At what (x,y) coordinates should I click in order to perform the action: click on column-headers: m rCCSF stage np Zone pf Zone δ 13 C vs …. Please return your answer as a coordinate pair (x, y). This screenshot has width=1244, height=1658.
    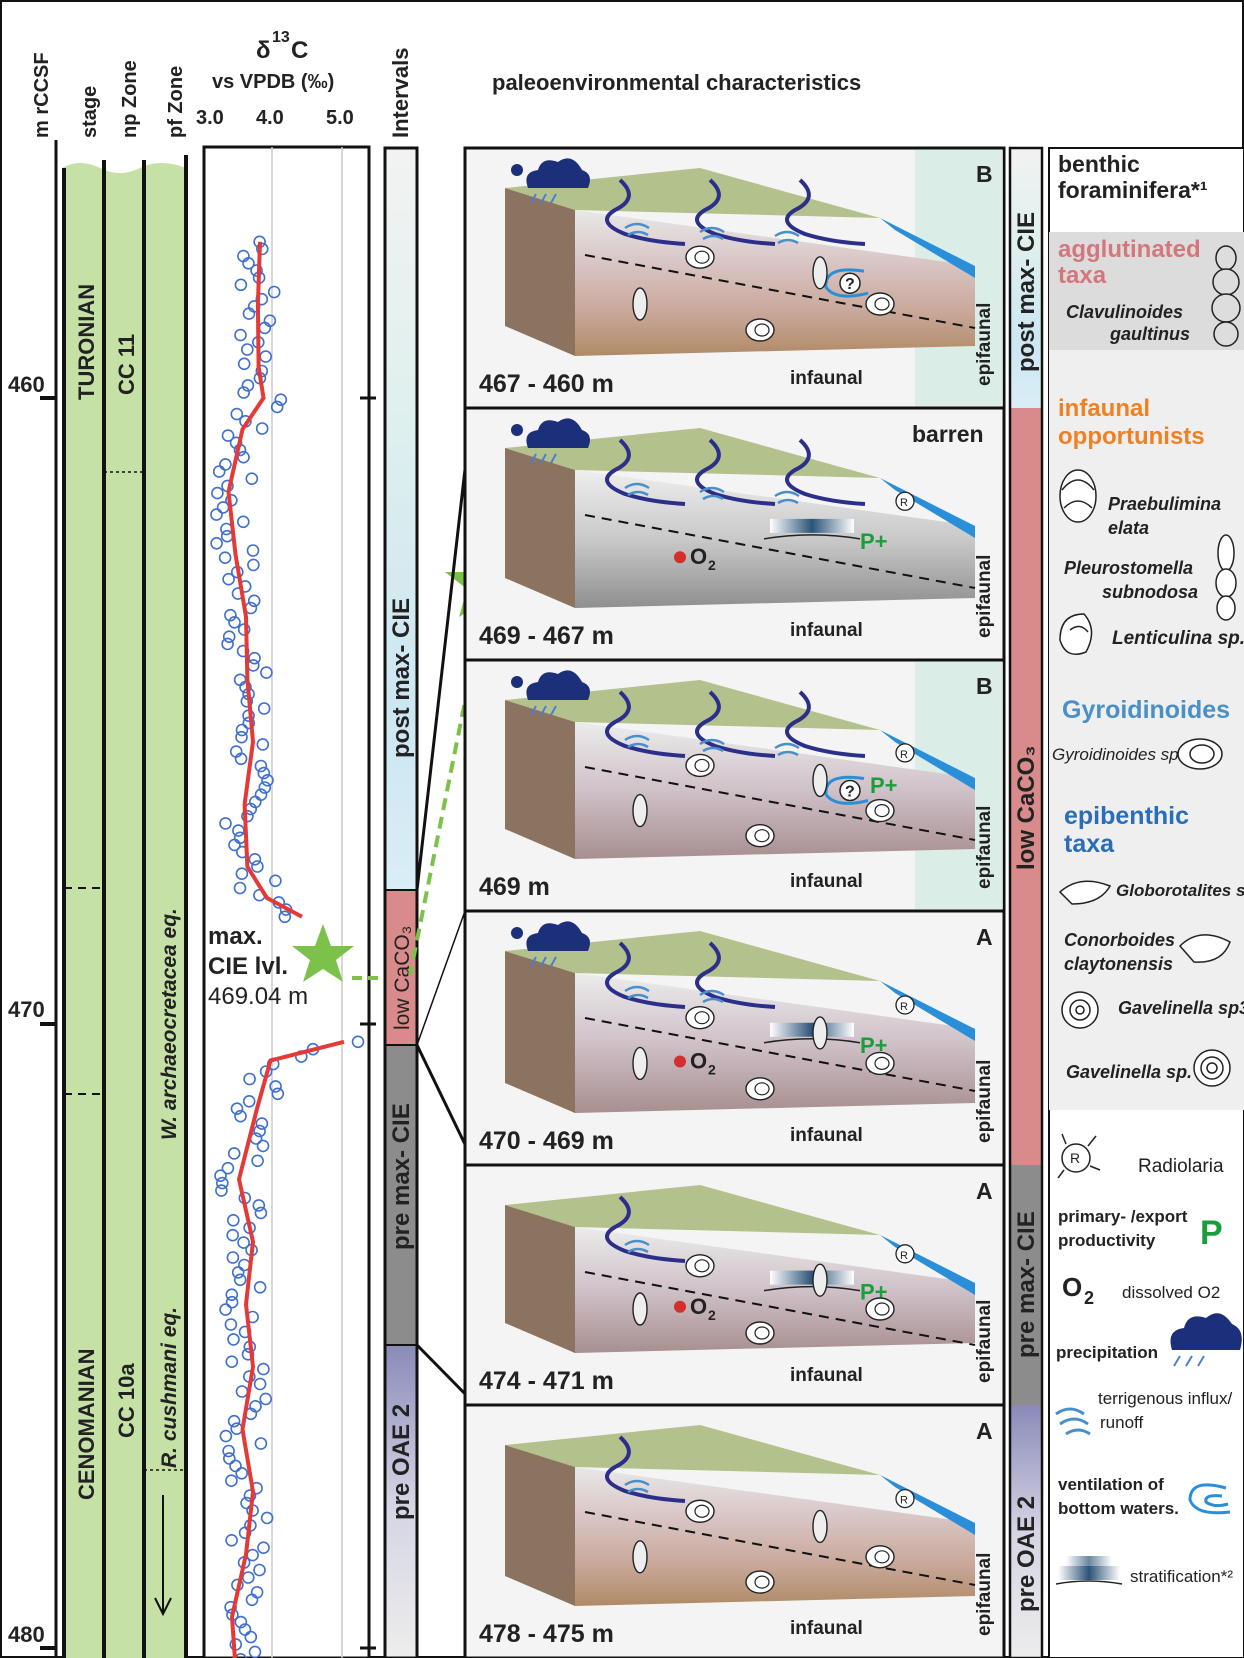
    Looking at the image, I should click on (446, 83).